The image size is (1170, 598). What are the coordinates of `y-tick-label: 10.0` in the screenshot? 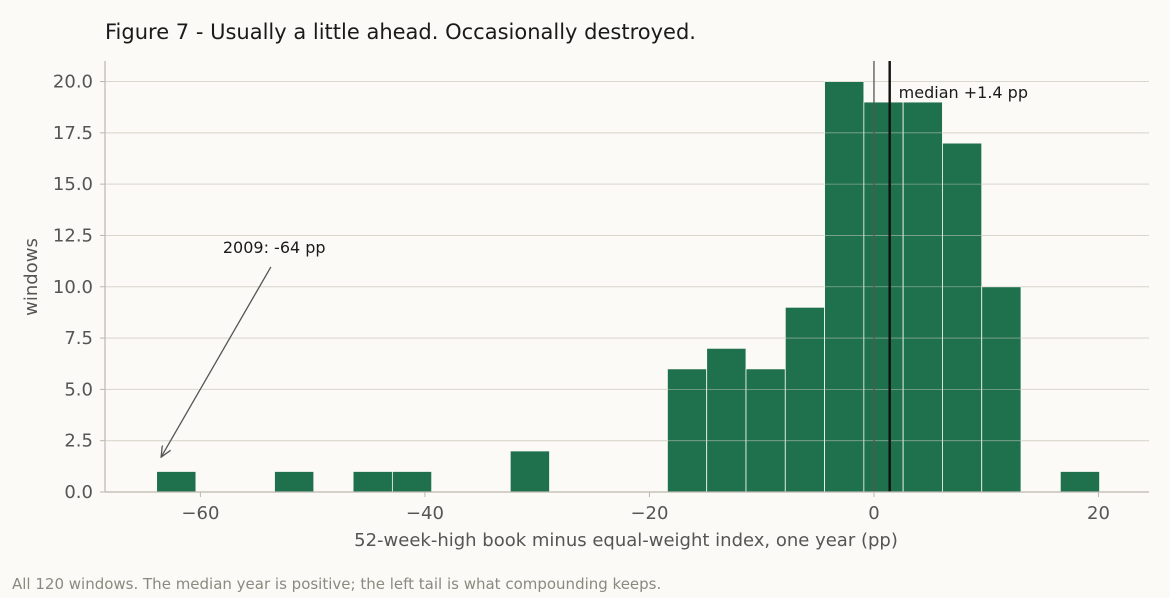 It's located at (73, 287).